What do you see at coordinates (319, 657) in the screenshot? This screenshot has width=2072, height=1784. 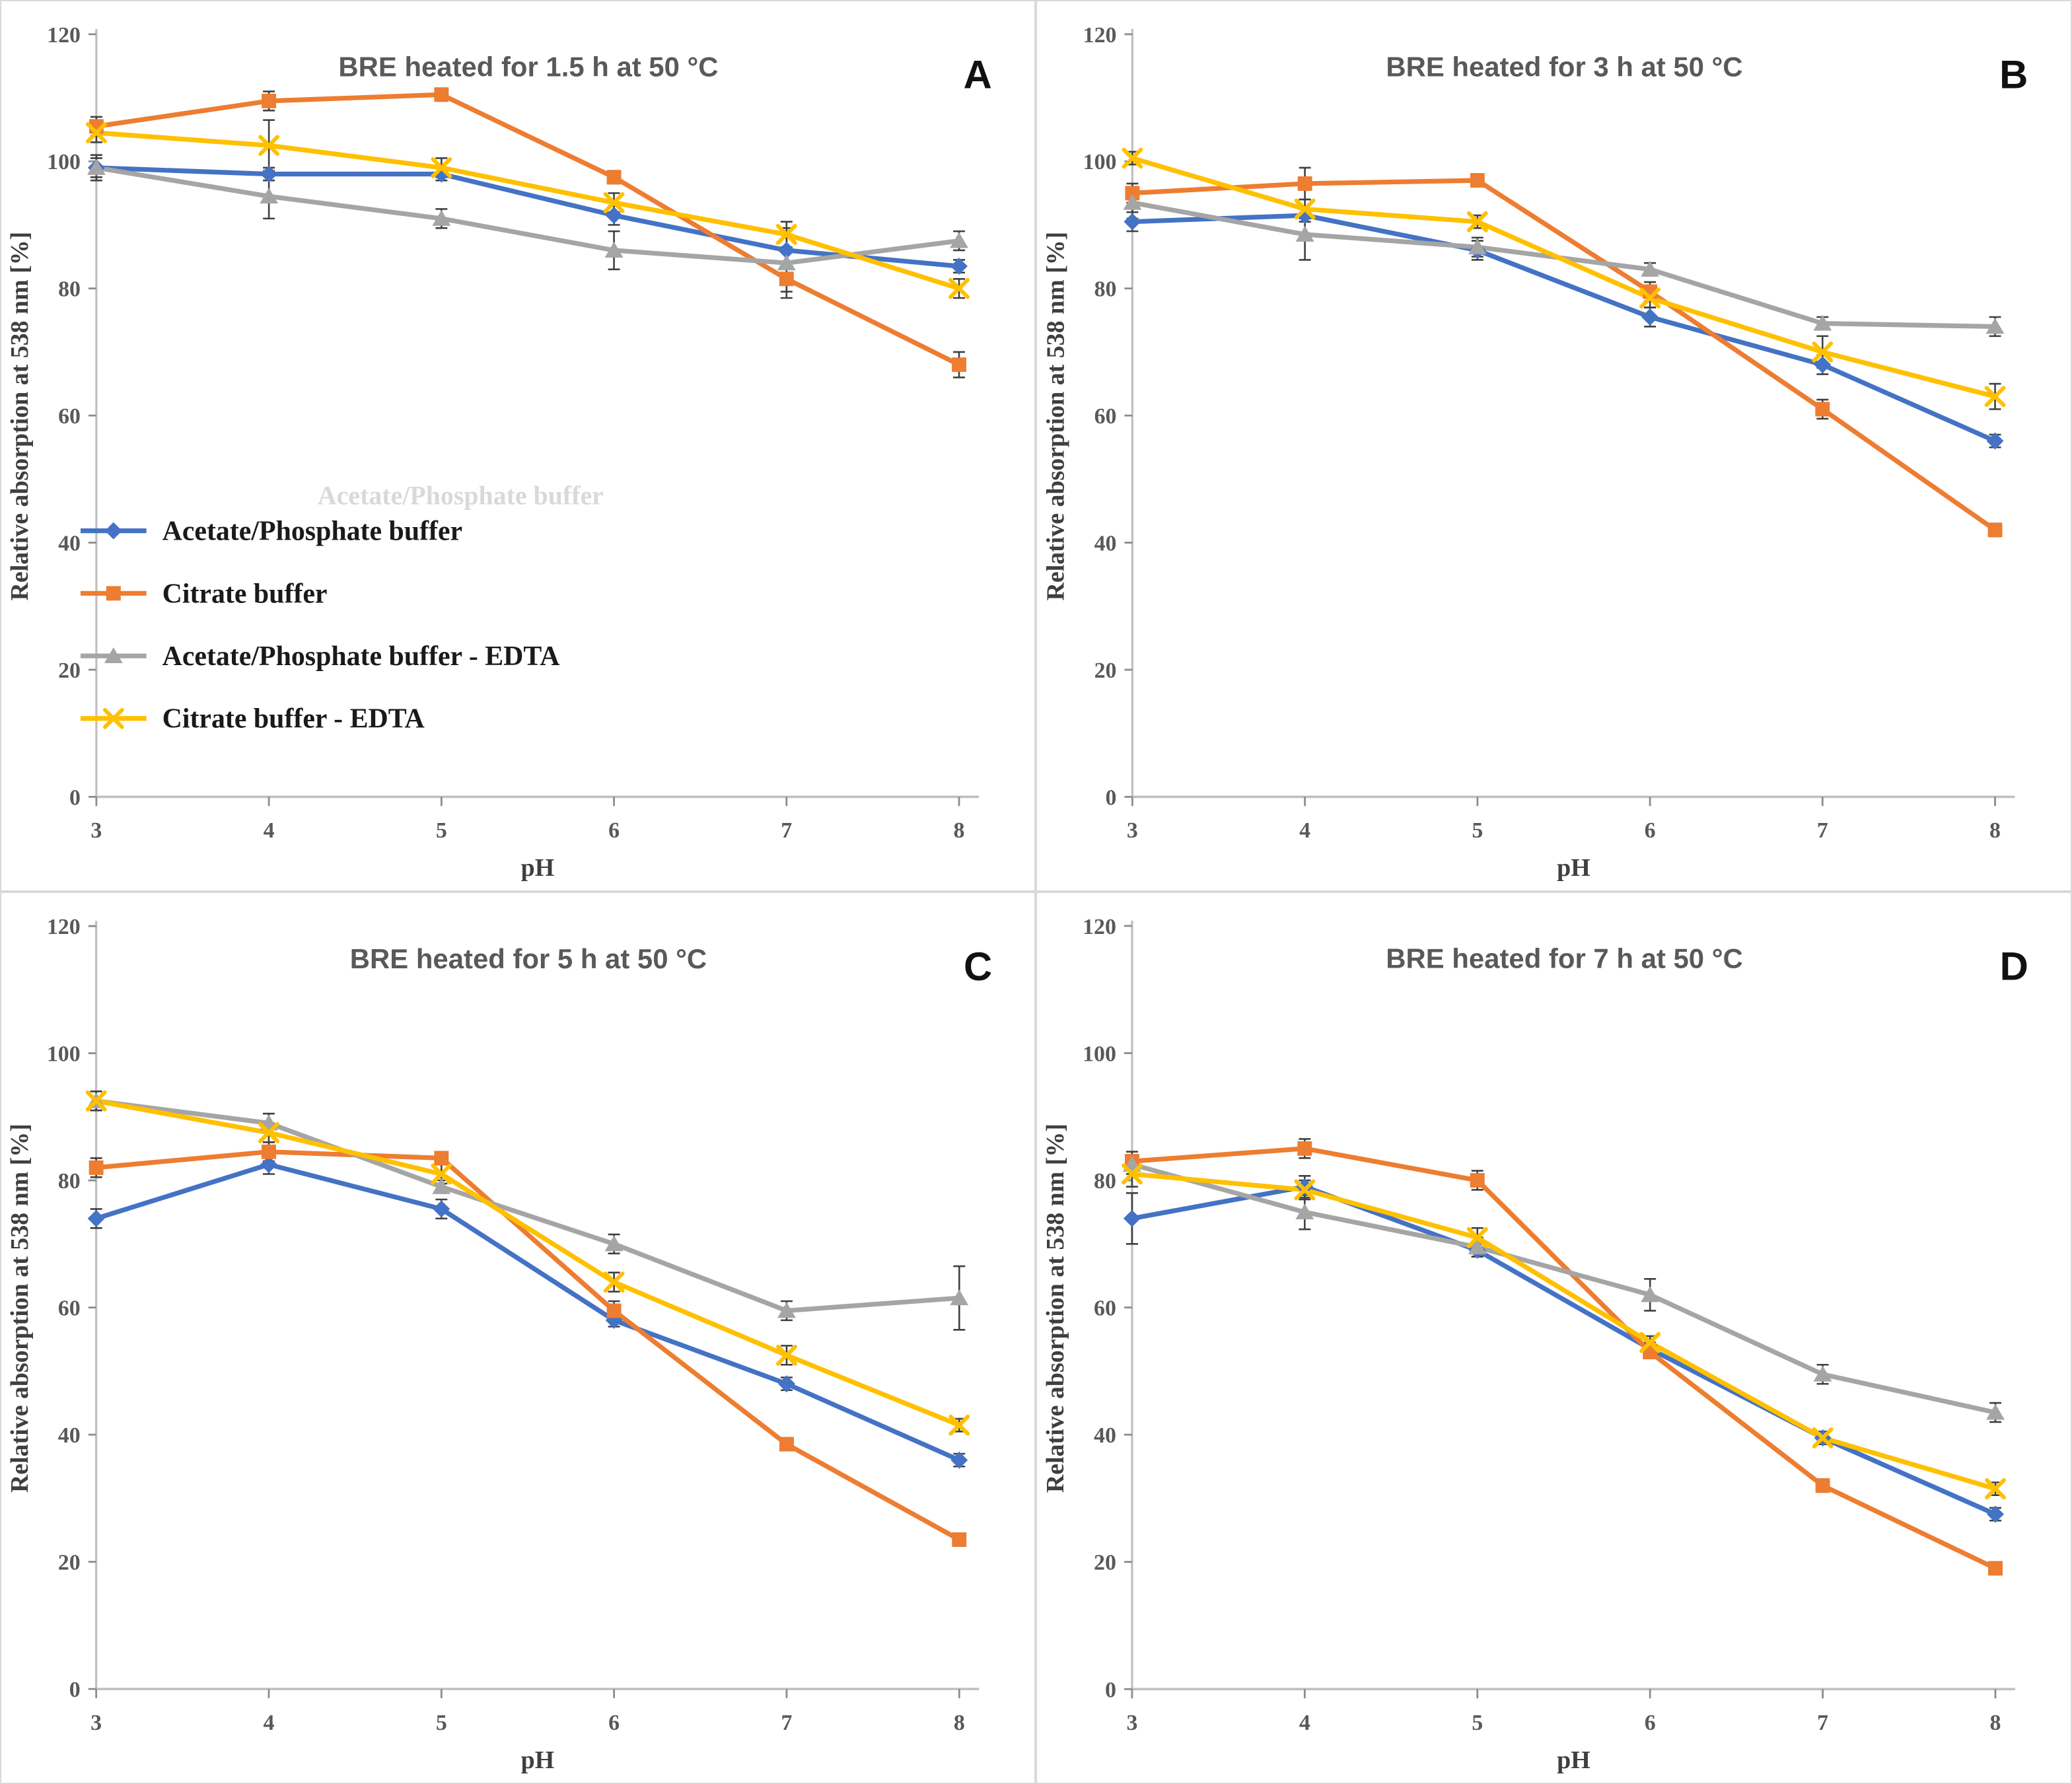 I see `legend-item: Acetate/Phosphate buffer - EDTA` at bounding box center [319, 657].